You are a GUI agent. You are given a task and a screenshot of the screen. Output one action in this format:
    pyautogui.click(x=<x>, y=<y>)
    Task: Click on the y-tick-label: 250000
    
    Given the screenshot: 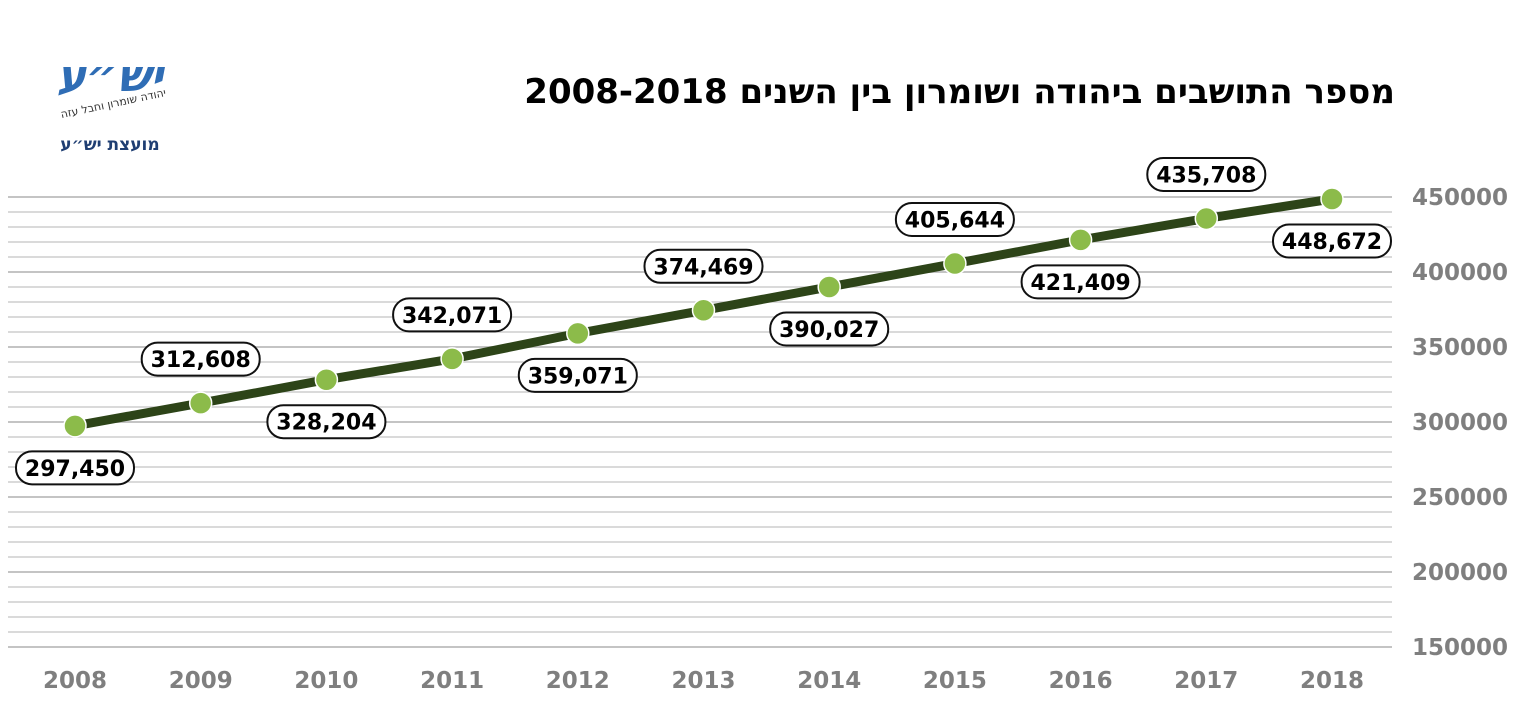 What is the action you would take?
    pyautogui.click(x=1460, y=498)
    